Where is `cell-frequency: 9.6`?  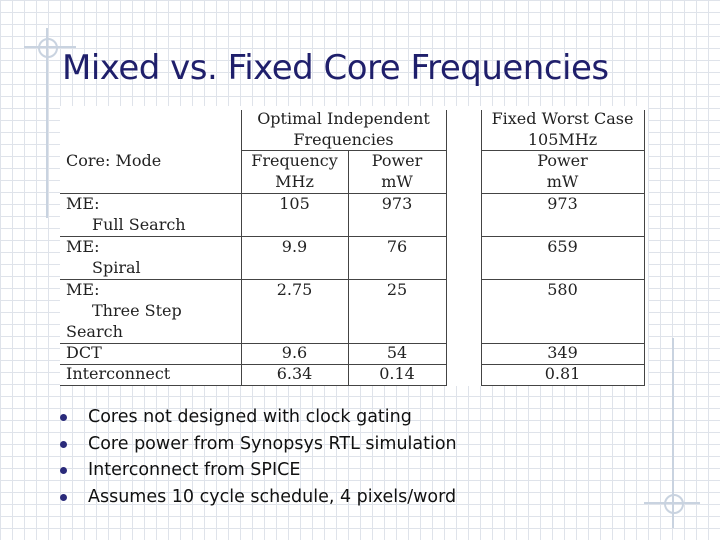
cell-frequency: 9.6 is located at coordinates (294, 352).